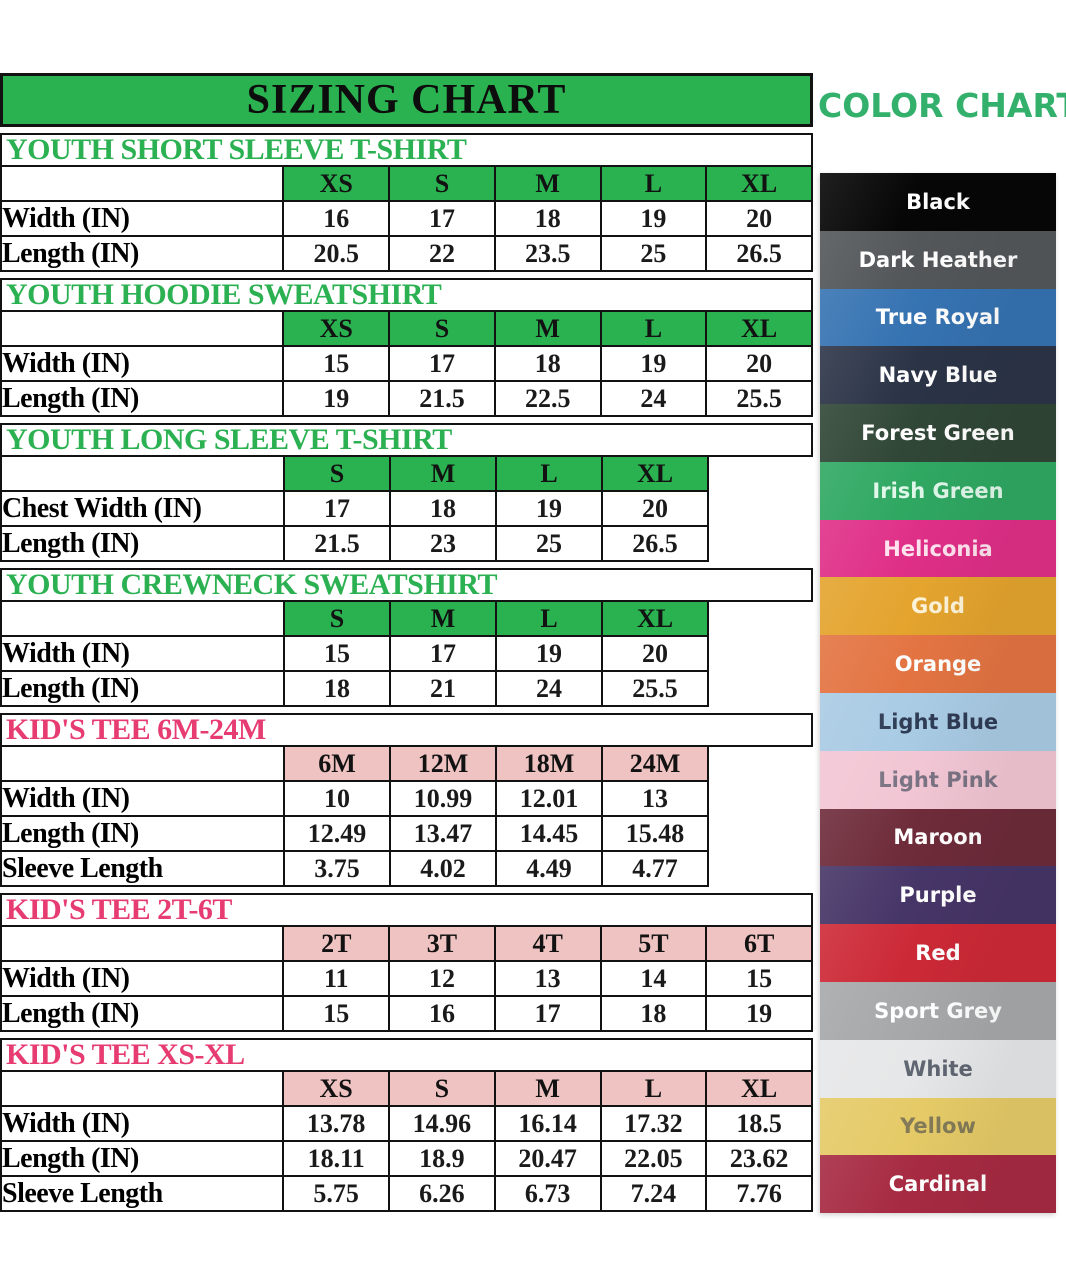 The image size is (1066, 1280). I want to click on measure-row: Width (IN) 13.78 14.96 16.14 17.32 18.5, so click(406, 1123).